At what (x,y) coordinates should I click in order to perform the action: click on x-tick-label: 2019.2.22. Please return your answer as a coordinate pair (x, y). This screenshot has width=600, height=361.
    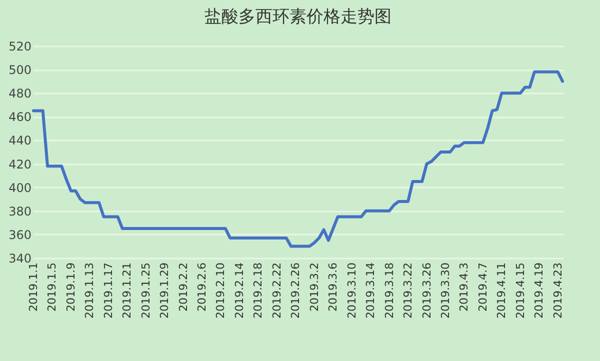
    Looking at the image, I should click on (277, 290).